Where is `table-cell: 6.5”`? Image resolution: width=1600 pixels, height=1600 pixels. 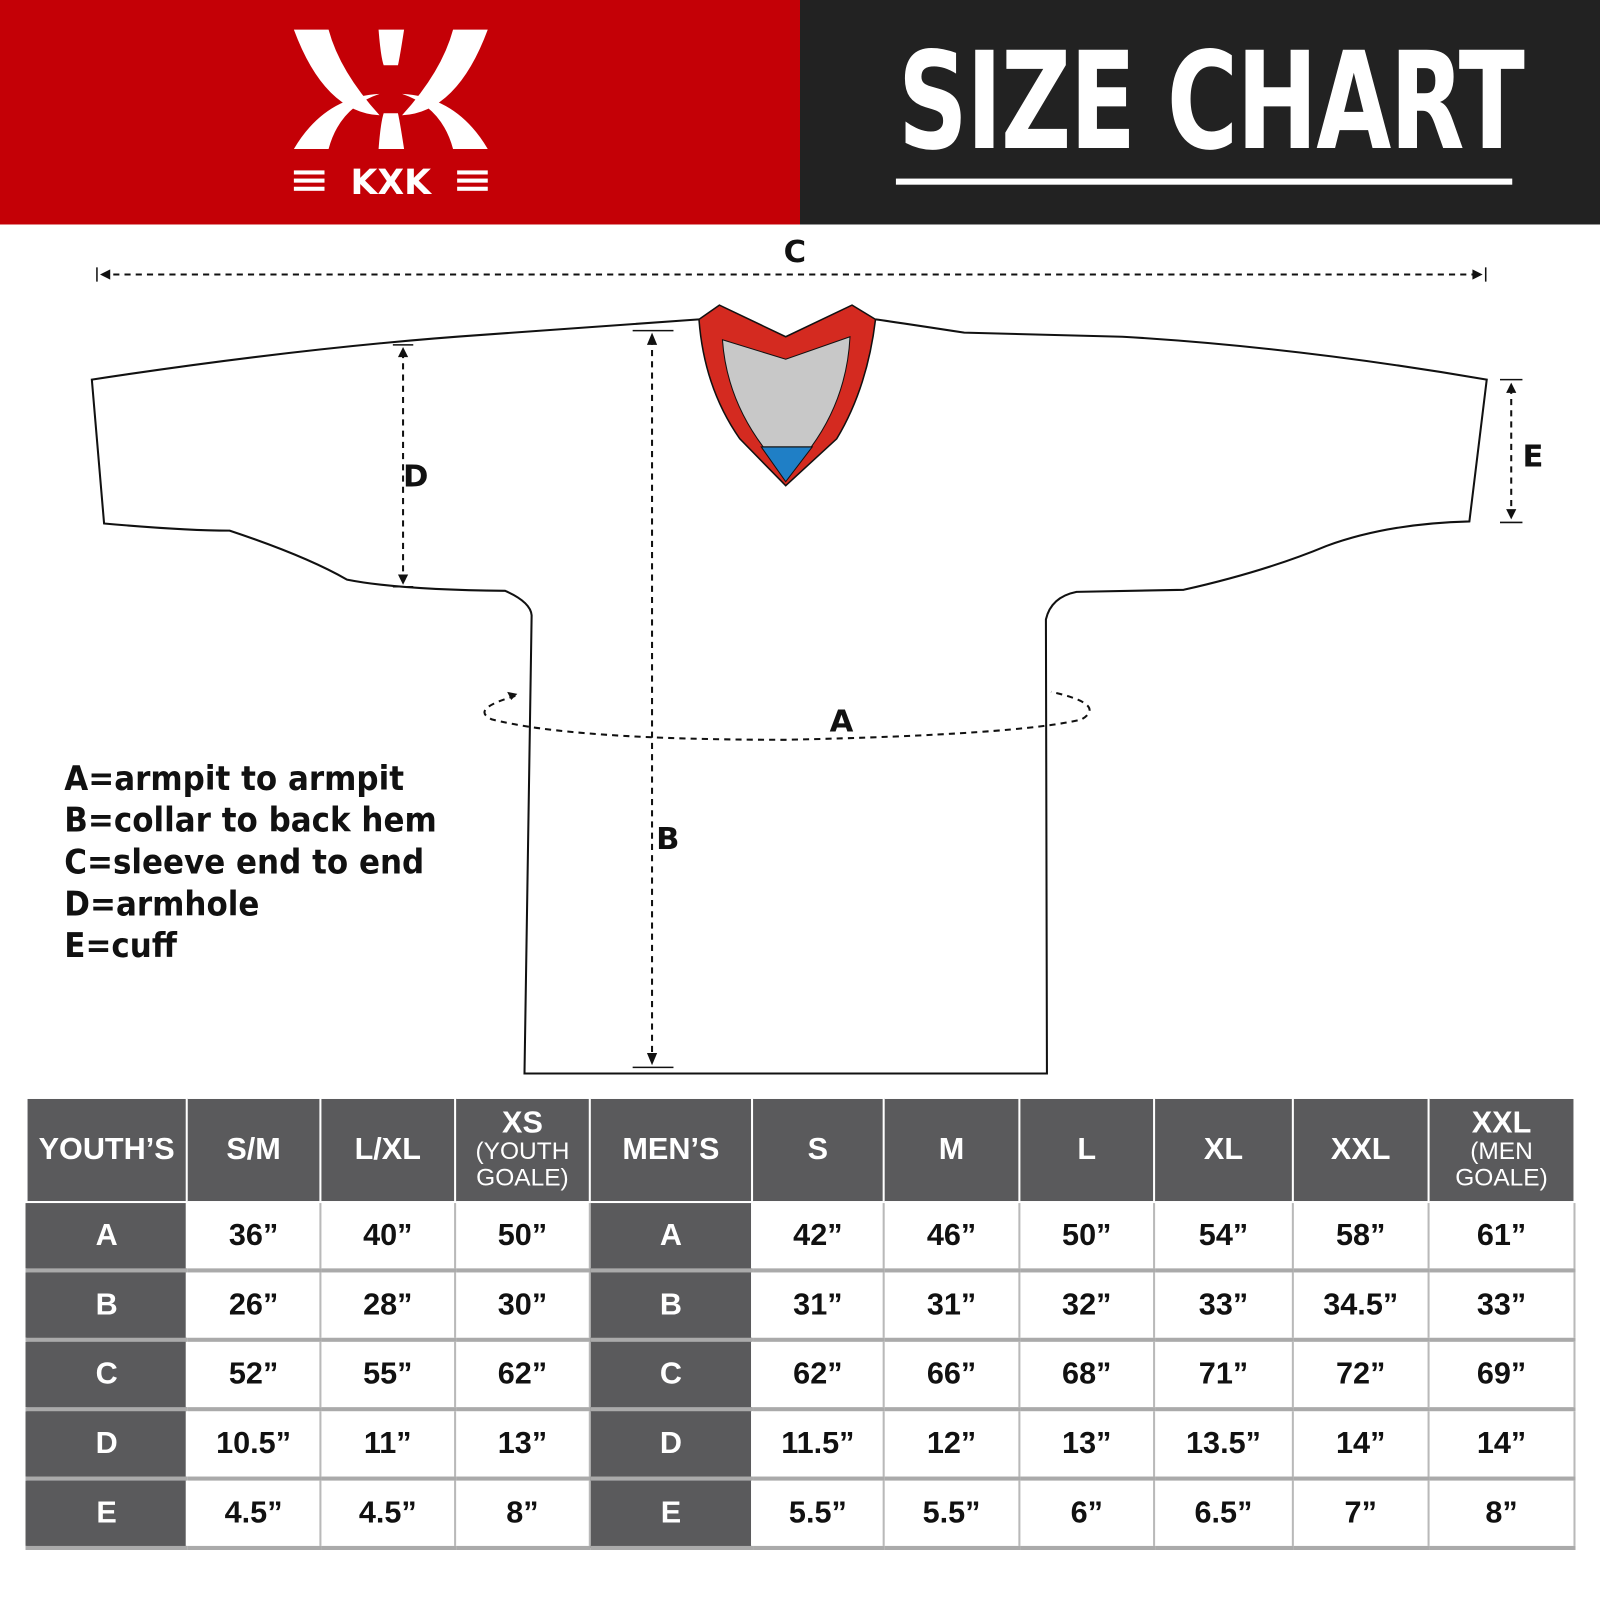 table-cell: 6.5” is located at coordinates (1223, 1513).